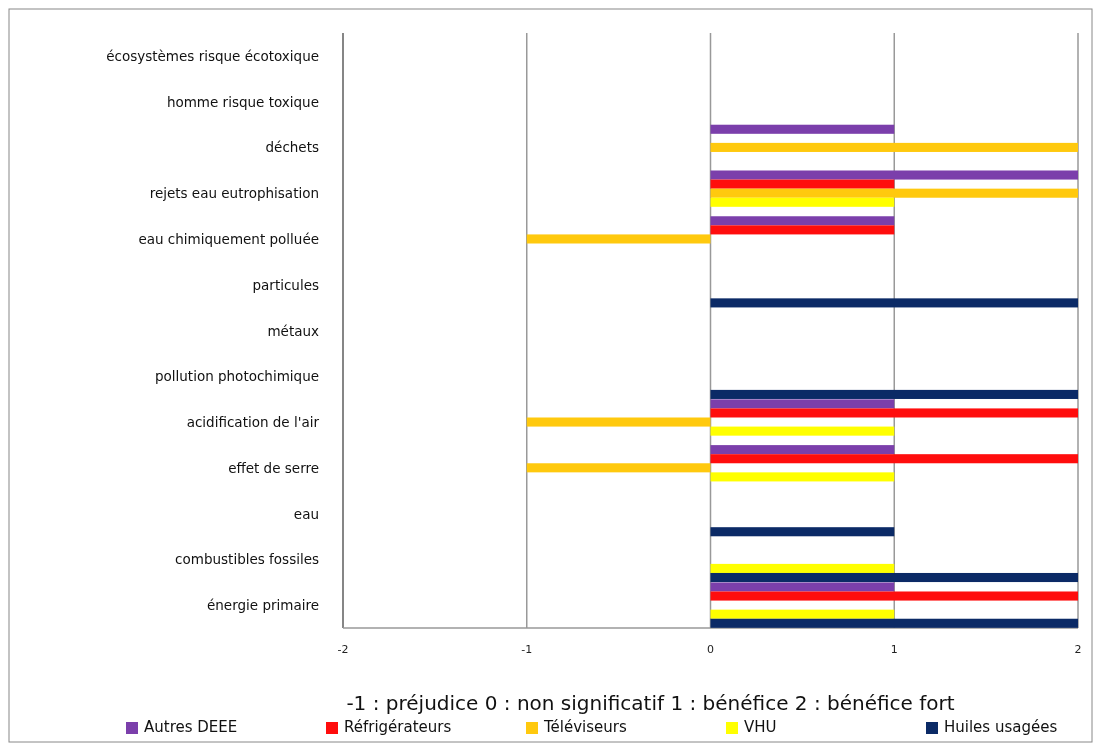 The image size is (1101, 751). I want to click on y-tick-label: déchets, so click(292, 147).